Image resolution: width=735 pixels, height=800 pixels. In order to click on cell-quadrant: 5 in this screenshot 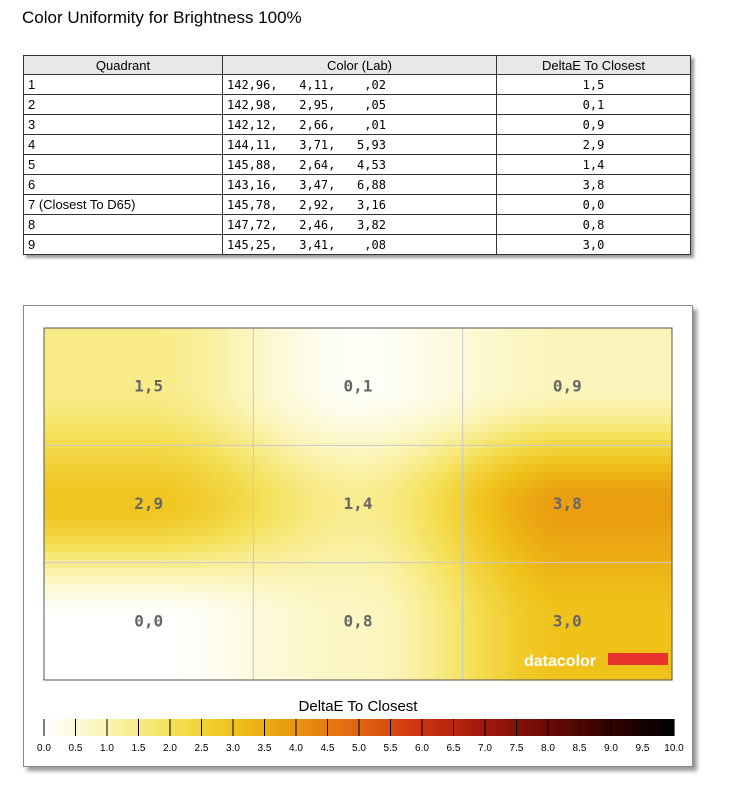, I will do `click(123, 164)`.